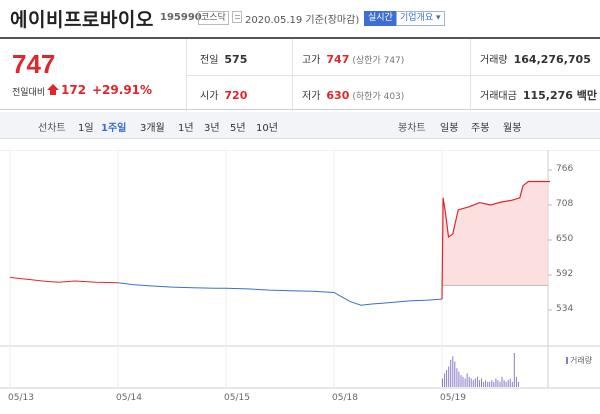 The width and height of the screenshot is (600, 414). What do you see at coordinates (237, 398) in the screenshot?
I see `x-tick-label: 05/15` at bounding box center [237, 398].